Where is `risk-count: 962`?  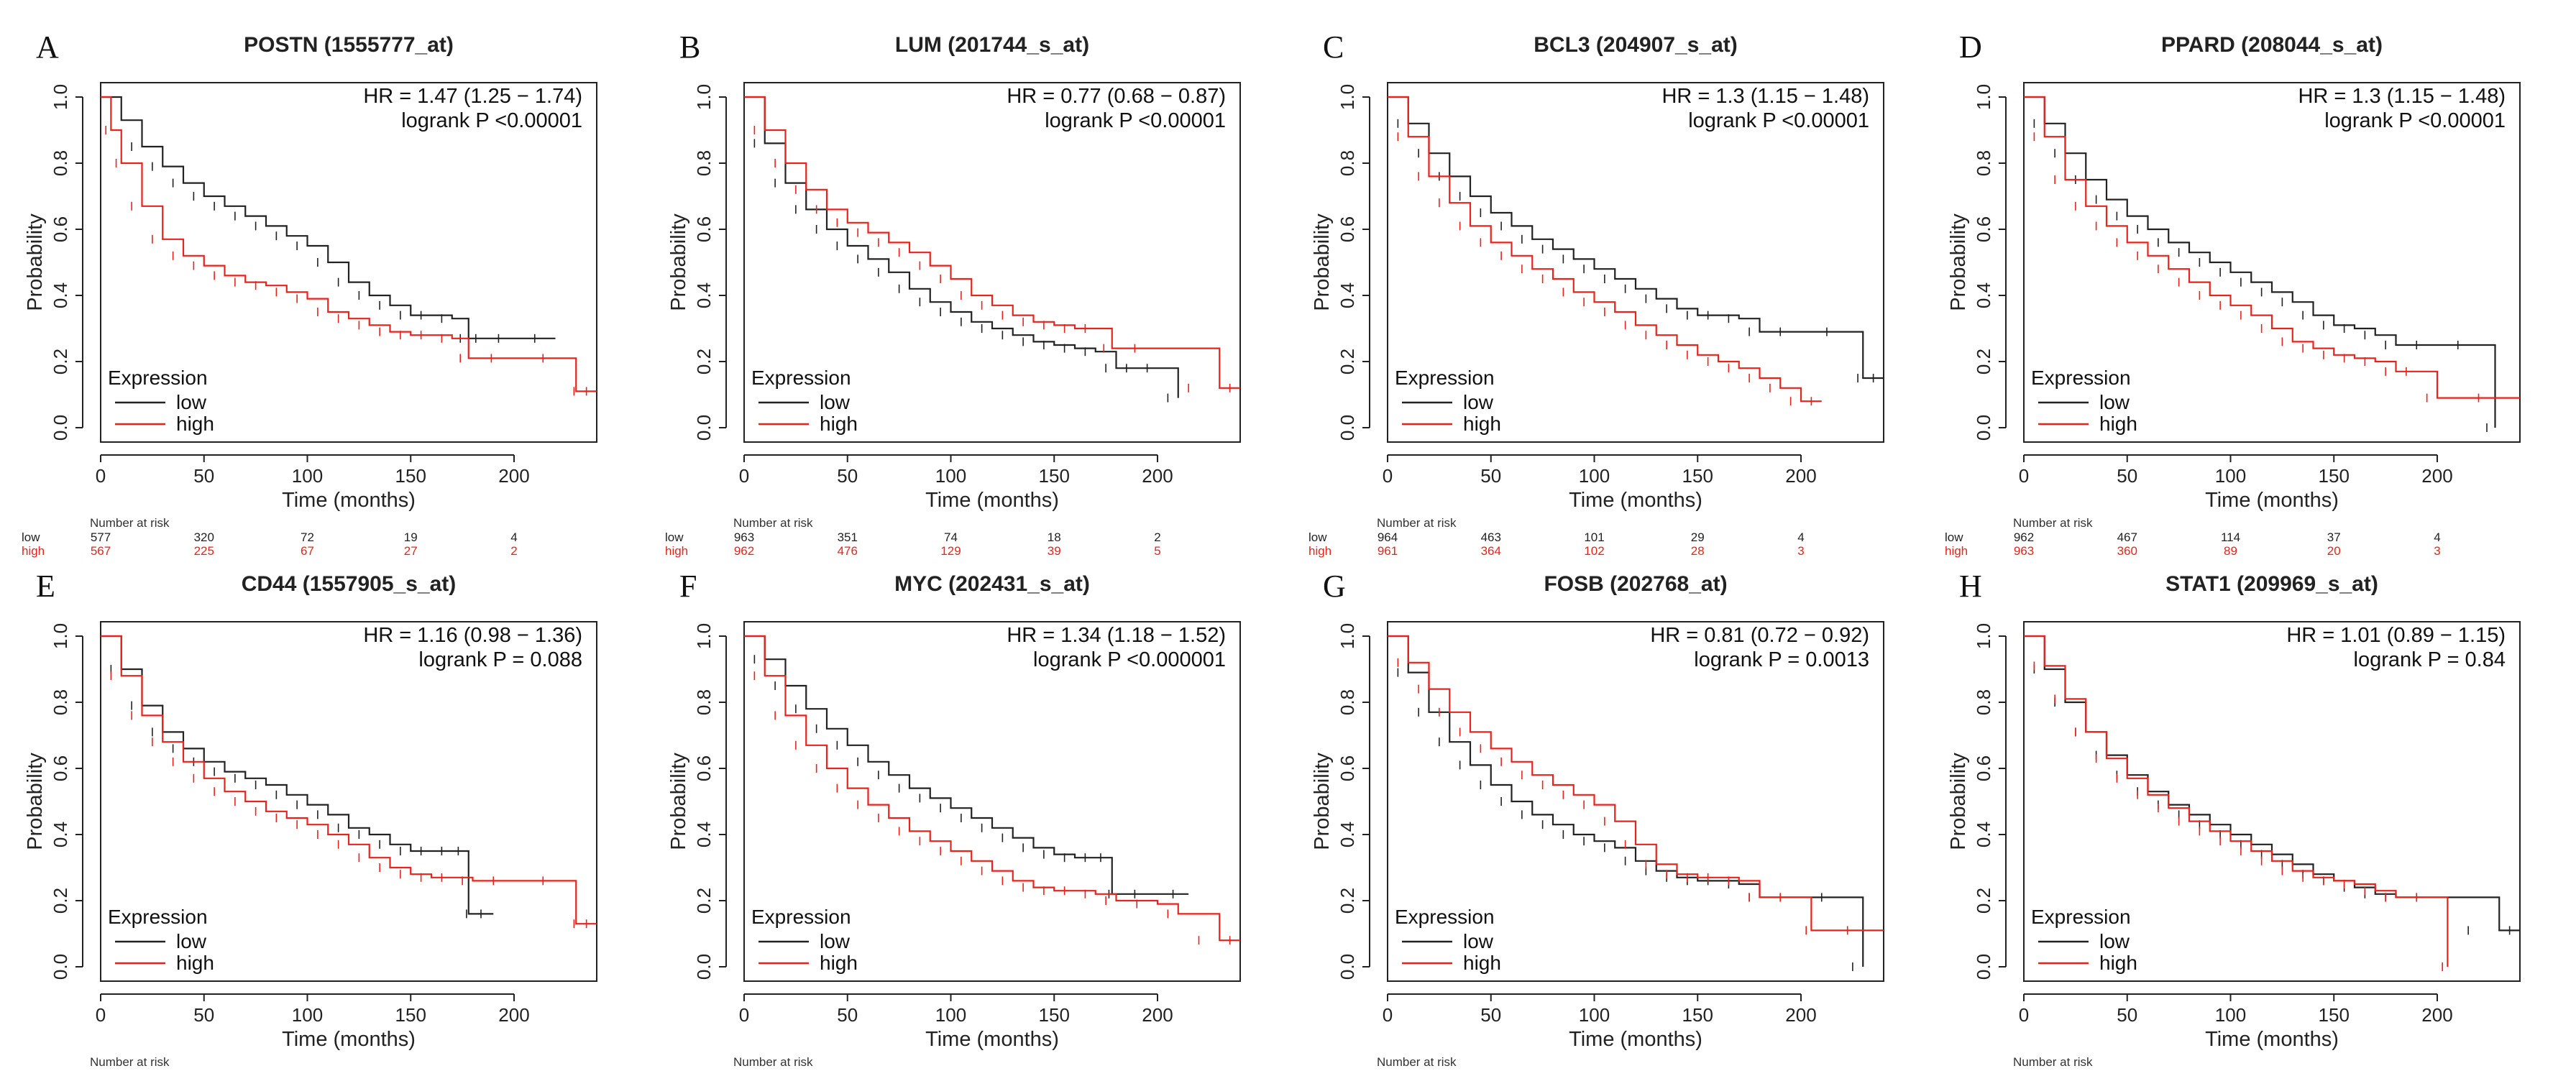
risk-count: 962 is located at coordinates (2024, 537).